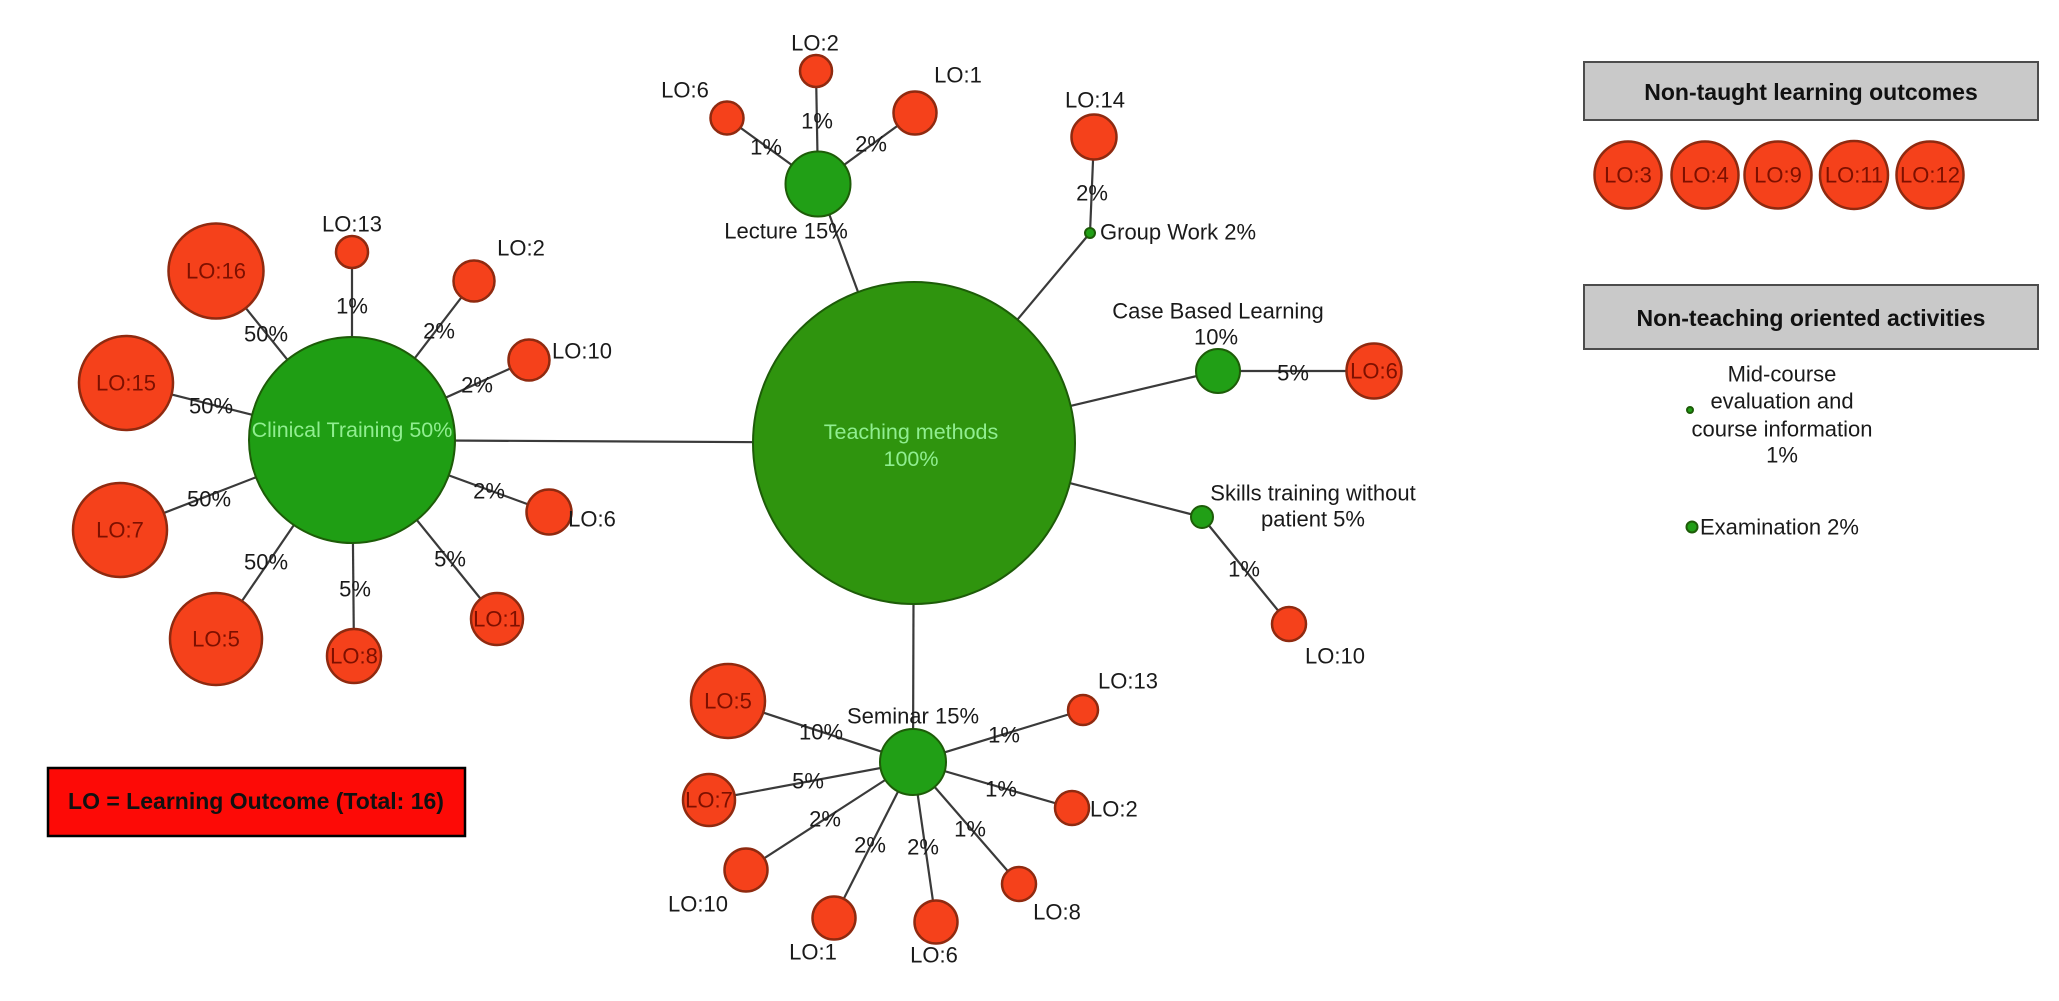 This screenshot has width=2059, height=1001. What do you see at coordinates (1218, 311) in the screenshot?
I see `svg-text: Case Based Learning` at bounding box center [1218, 311].